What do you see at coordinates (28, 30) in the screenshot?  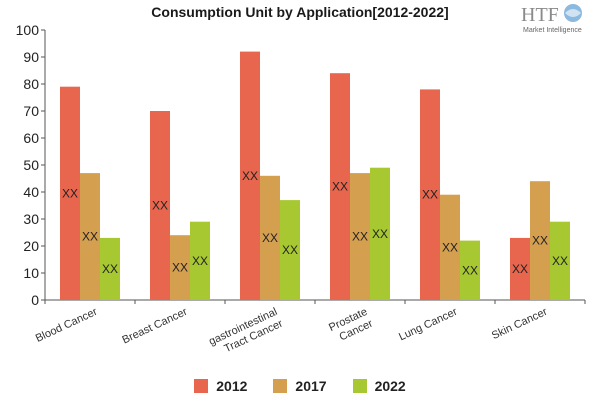 I see `y-tick-label: 100` at bounding box center [28, 30].